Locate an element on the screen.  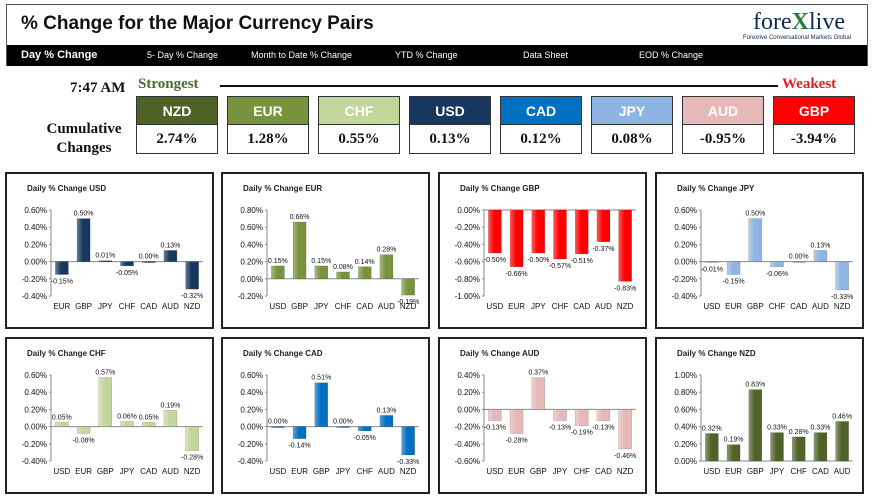
nav-ytd-change: YTD % Change is located at coordinates (426, 55).